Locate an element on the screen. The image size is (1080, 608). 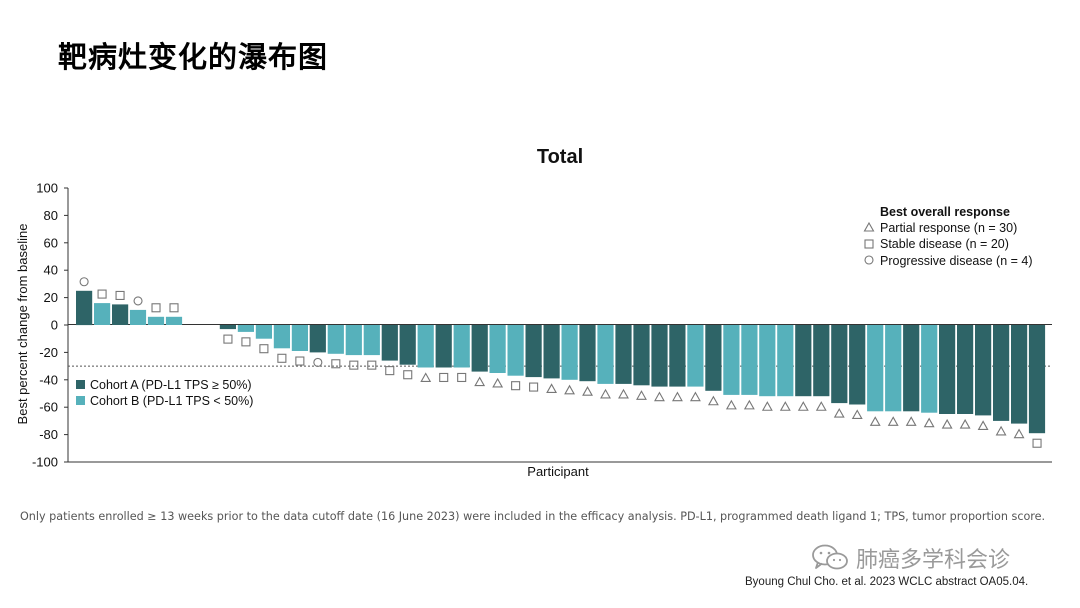
y-tick-label: 20 is located at coordinates (51, 297).